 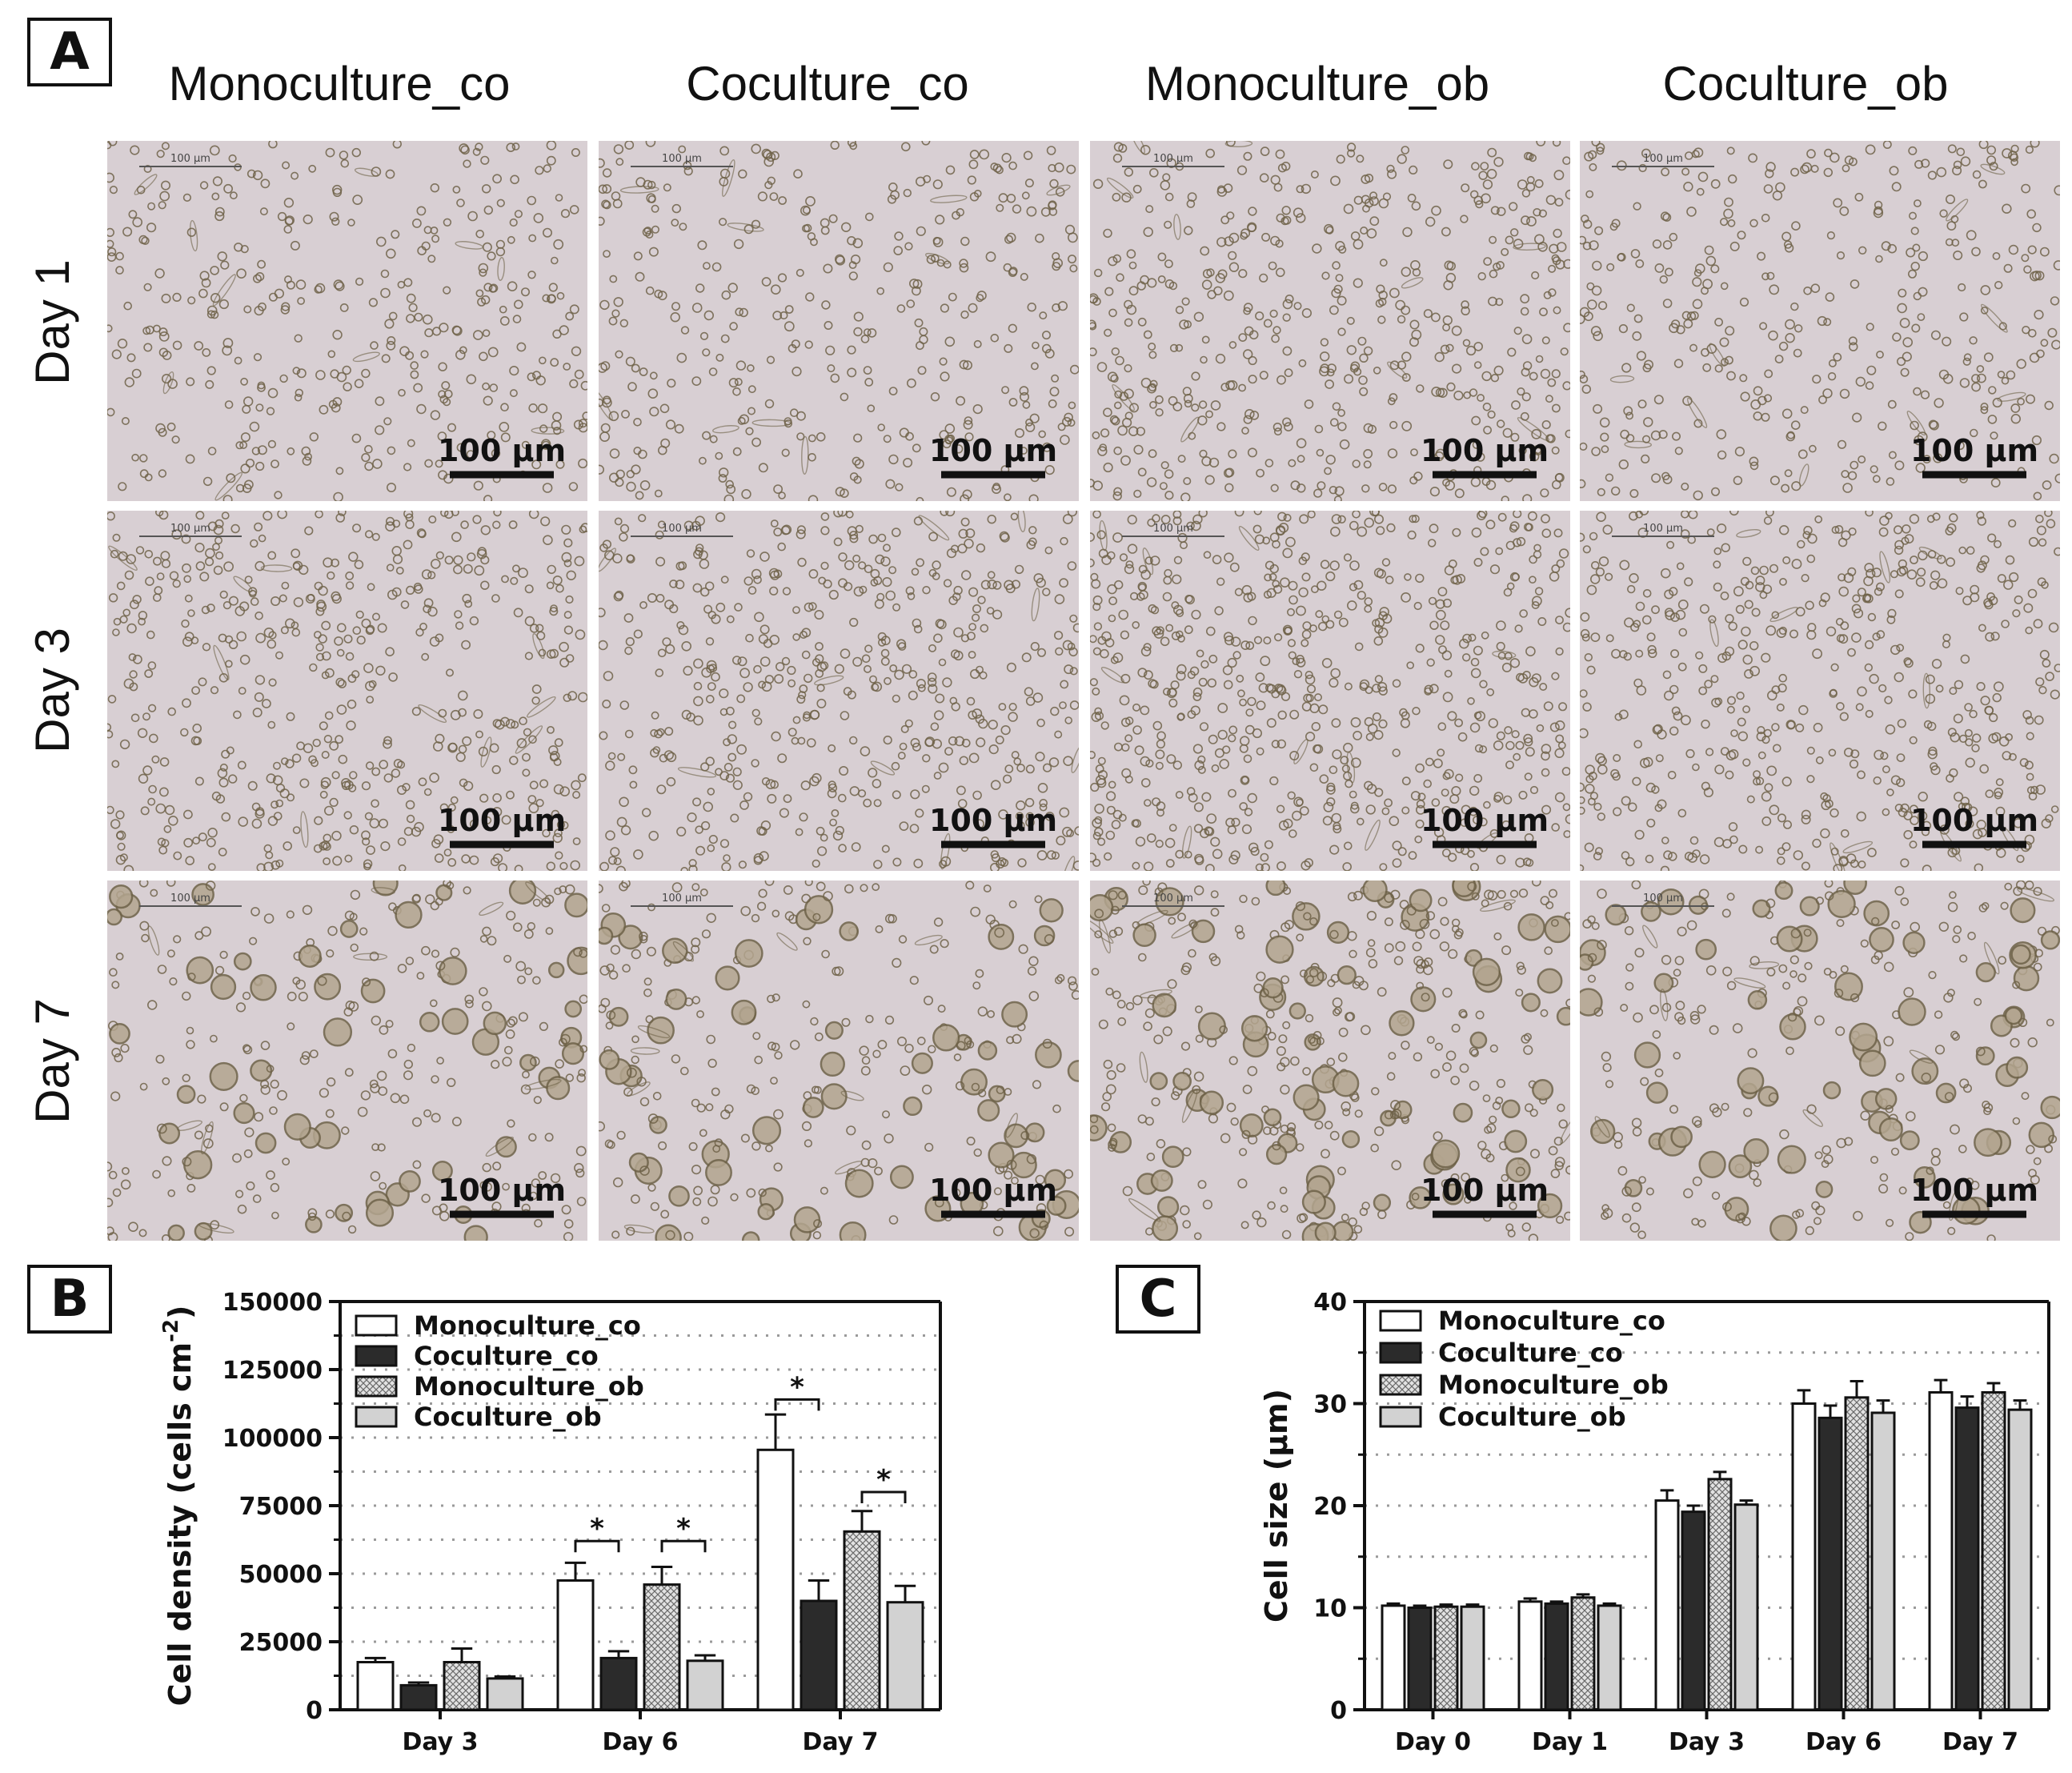 I want to click on y-tick-label: 25000, so click(x=281, y=1643).